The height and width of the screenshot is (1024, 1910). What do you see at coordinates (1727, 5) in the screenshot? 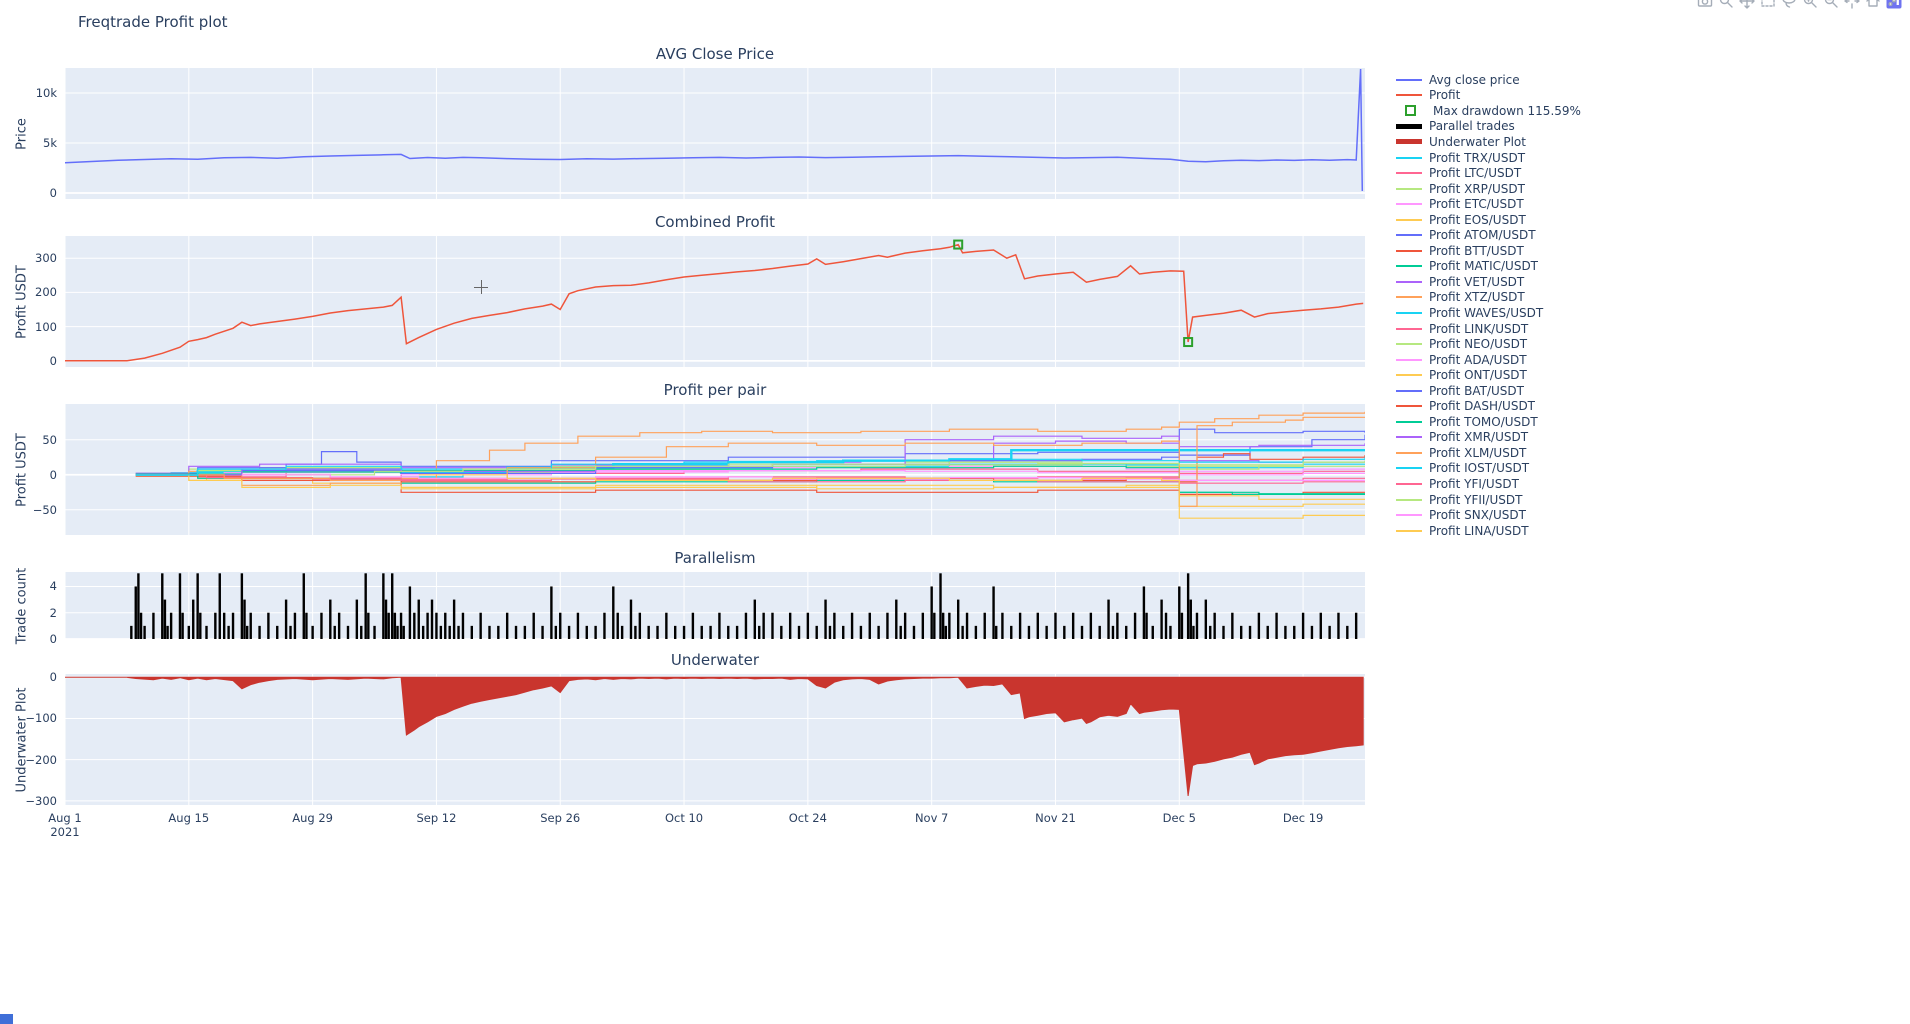
I see `zoom-icon` at bounding box center [1727, 5].